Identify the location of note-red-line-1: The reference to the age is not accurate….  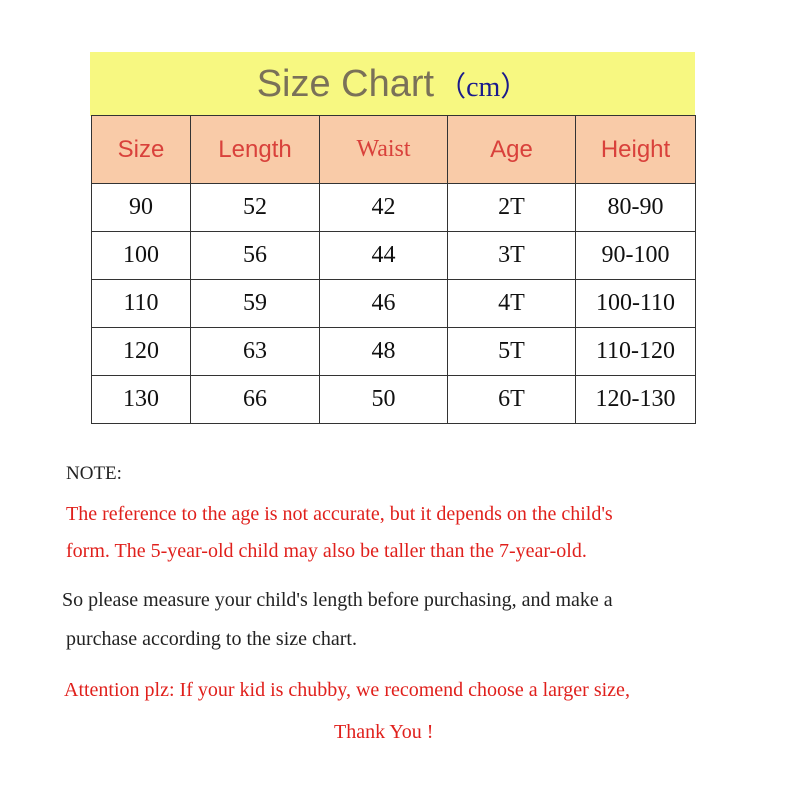
(339, 514).